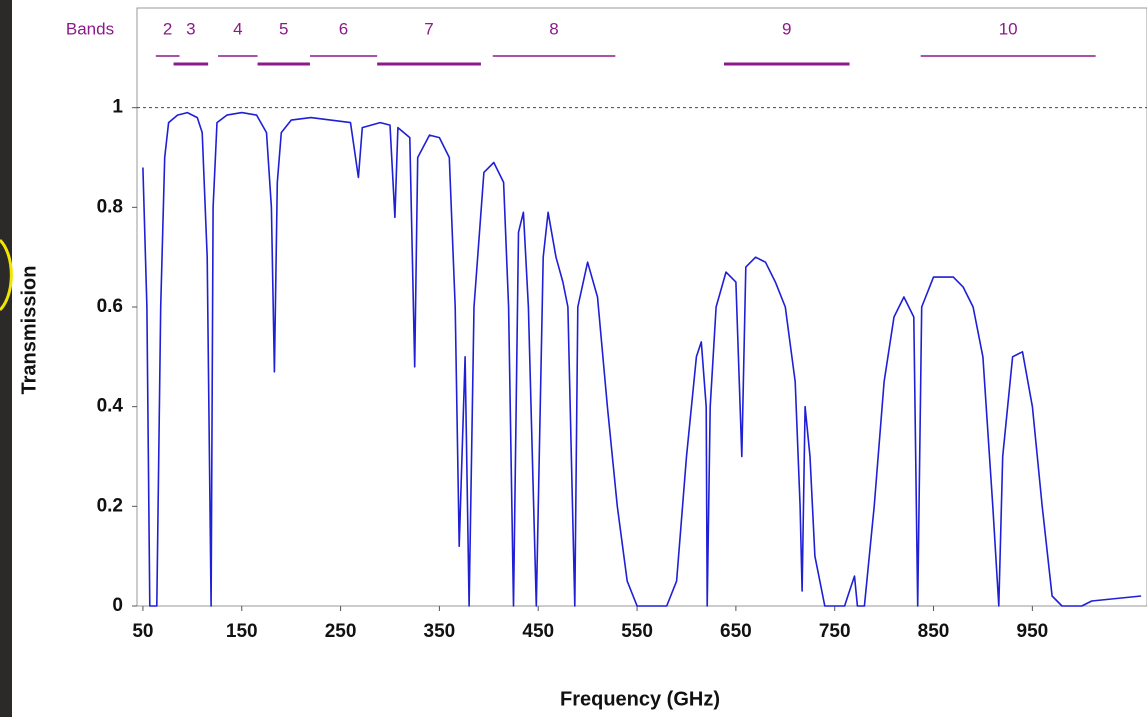 The width and height of the screenshot is (1147, 717). I want to click on x-tick-label: 650, so click(736, 631).